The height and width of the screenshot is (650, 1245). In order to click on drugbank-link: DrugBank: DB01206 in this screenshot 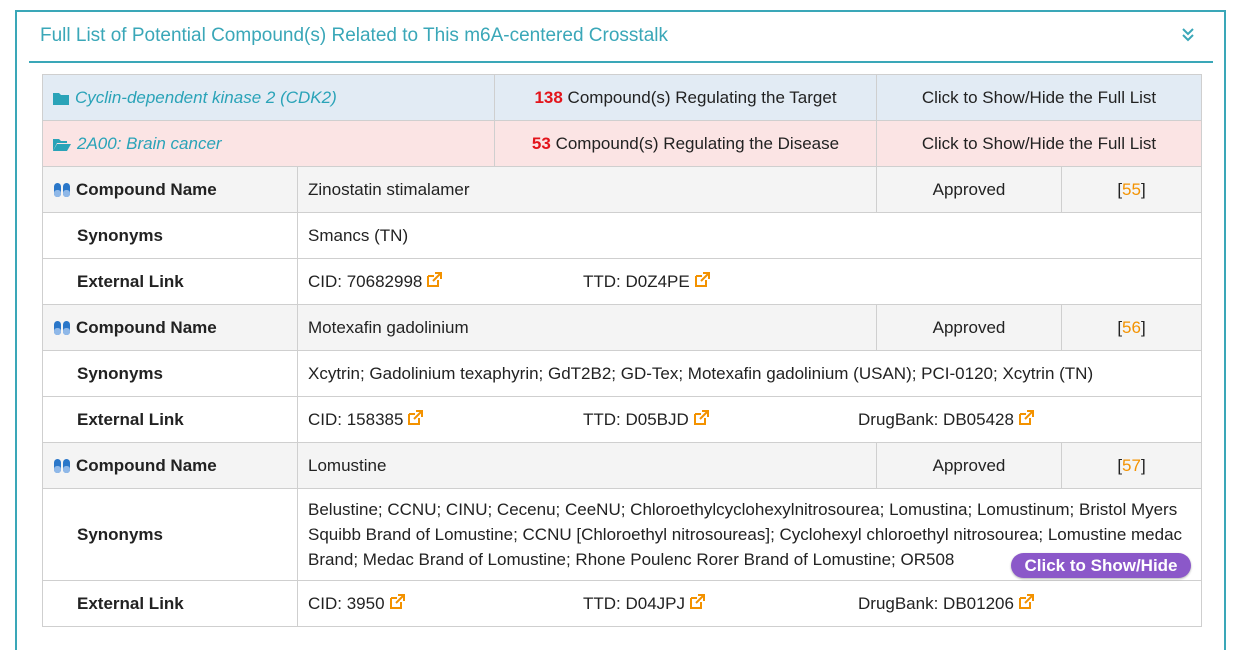, I will do `click(946, 603)`.